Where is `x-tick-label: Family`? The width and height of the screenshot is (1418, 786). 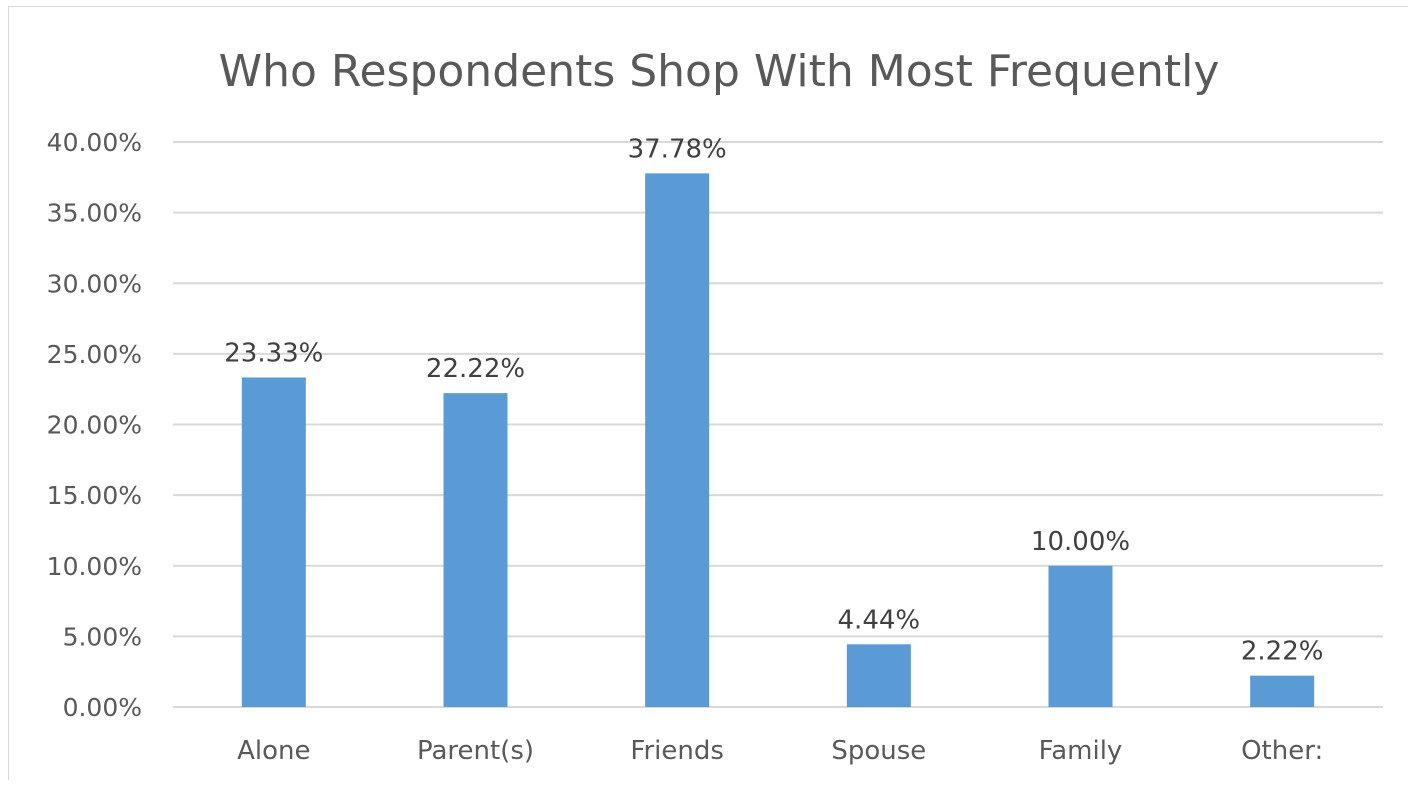 x-tick-label: Family is located at coordinates (1081, 751).